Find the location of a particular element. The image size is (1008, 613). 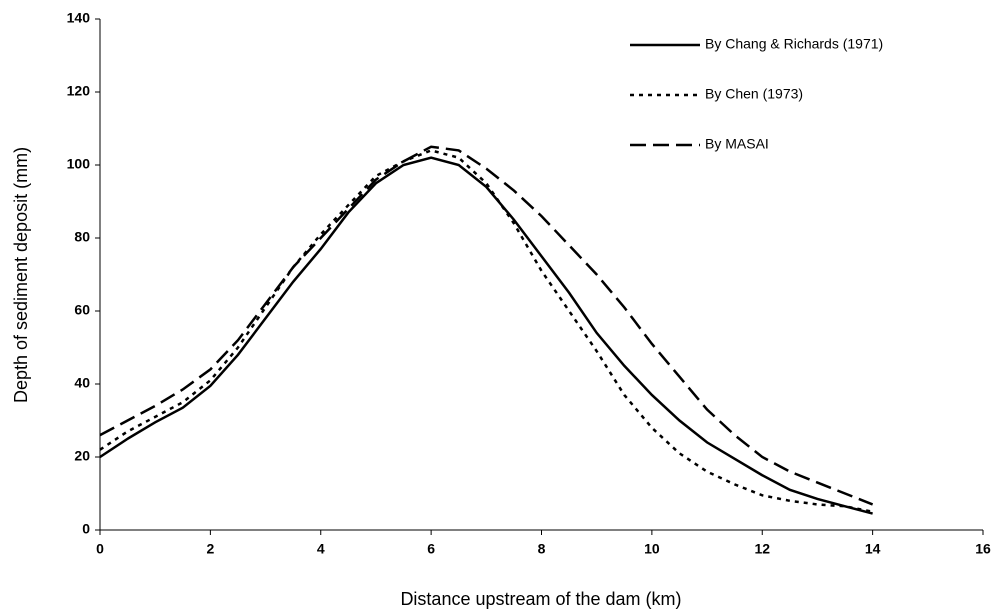

y-tick-label: 120 is located at coordinates (79, 91).